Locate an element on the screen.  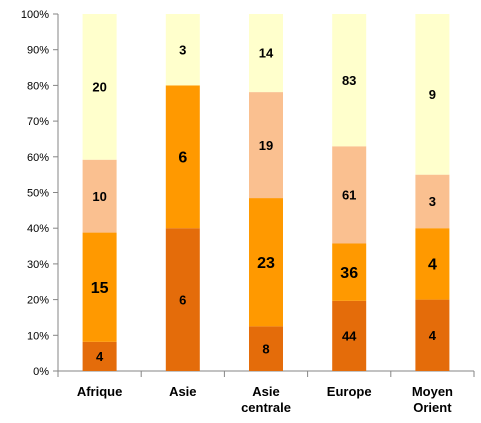
x-category-label: Asie is located at coordinates (182, 391).